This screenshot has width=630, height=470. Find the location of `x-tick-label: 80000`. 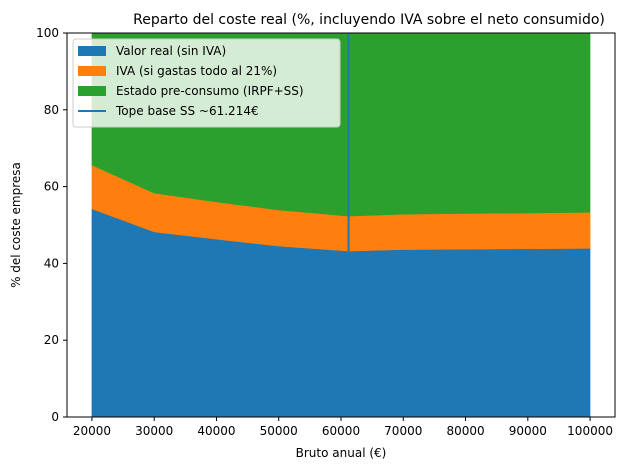

x-tick-label: 80000 is located at coordinates (465, 431).